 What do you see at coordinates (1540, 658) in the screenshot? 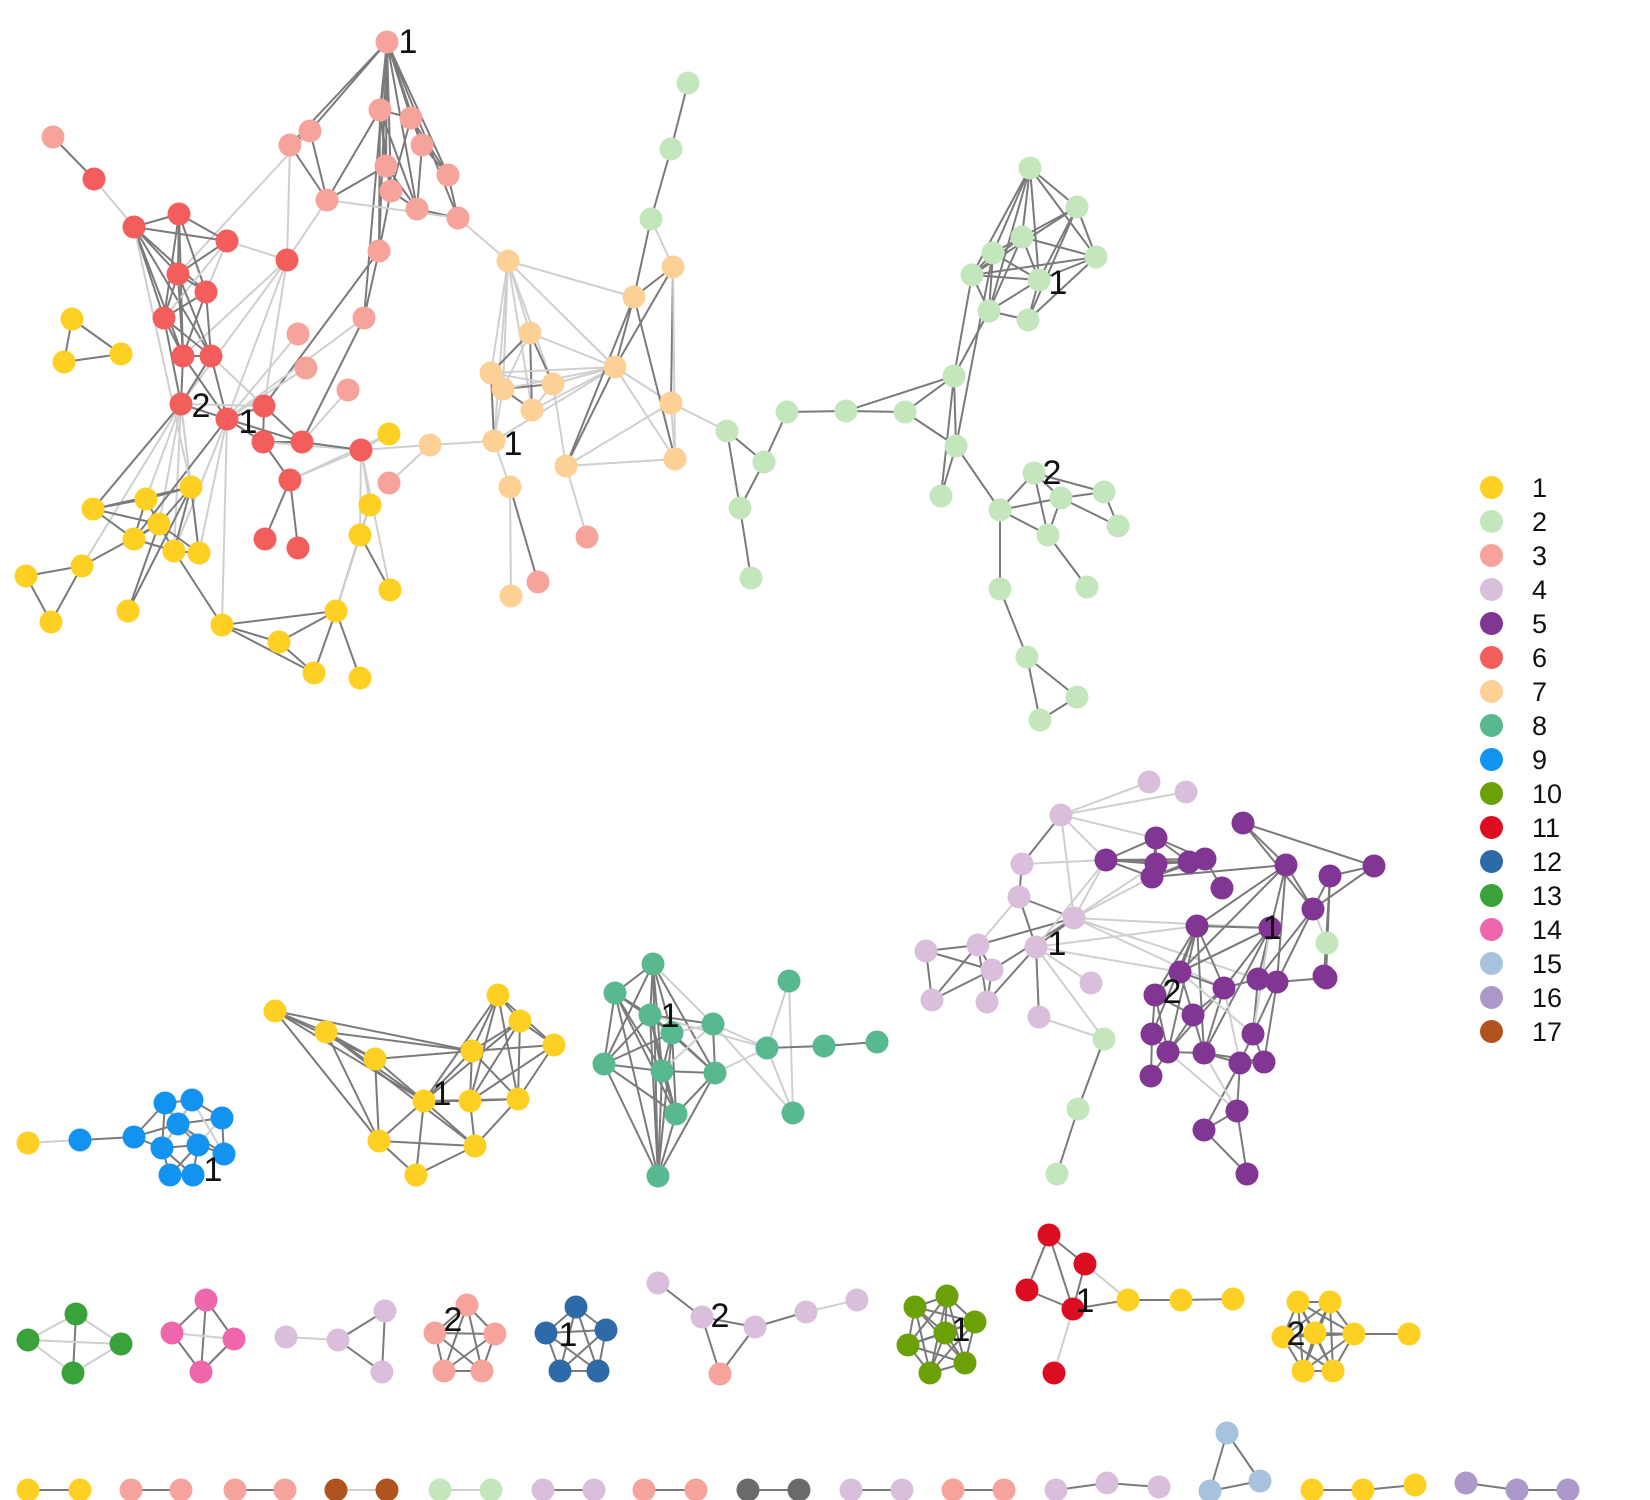
I see `legend-item: 6` at bounding box center [1540, 658].